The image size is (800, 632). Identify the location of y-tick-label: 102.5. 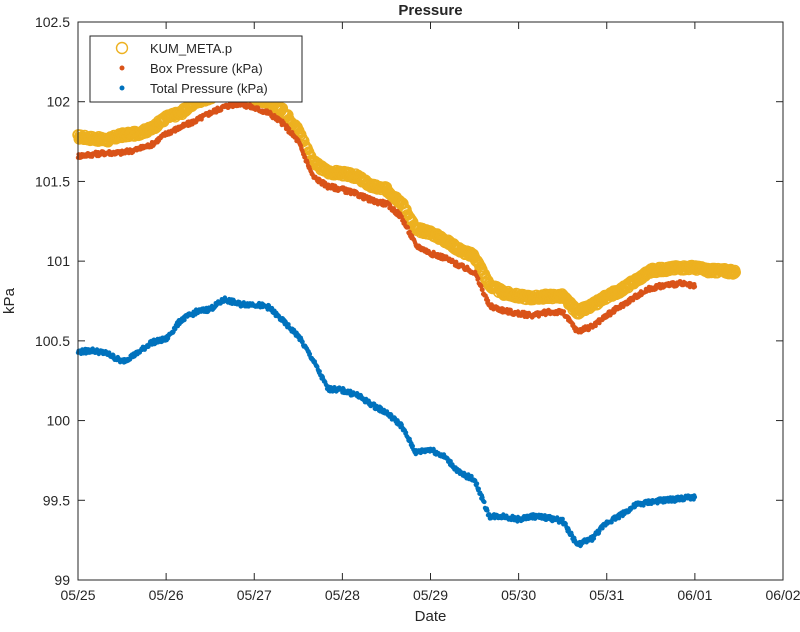
(52, 22).